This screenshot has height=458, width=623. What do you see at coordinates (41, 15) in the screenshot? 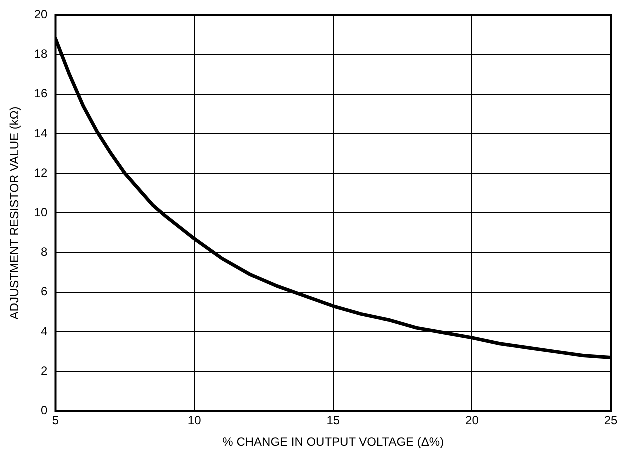
I see `y-tick-label: 20` at bounding box center [41, 15].